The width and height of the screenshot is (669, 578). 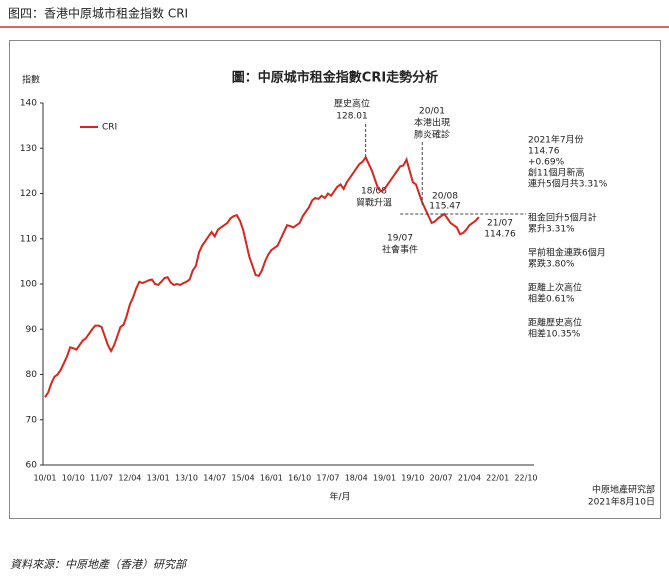 What do you see at coordinates (28, 194) in the screenshot?
I see `y-tick-label: 120` at bounding box center [28, 194].